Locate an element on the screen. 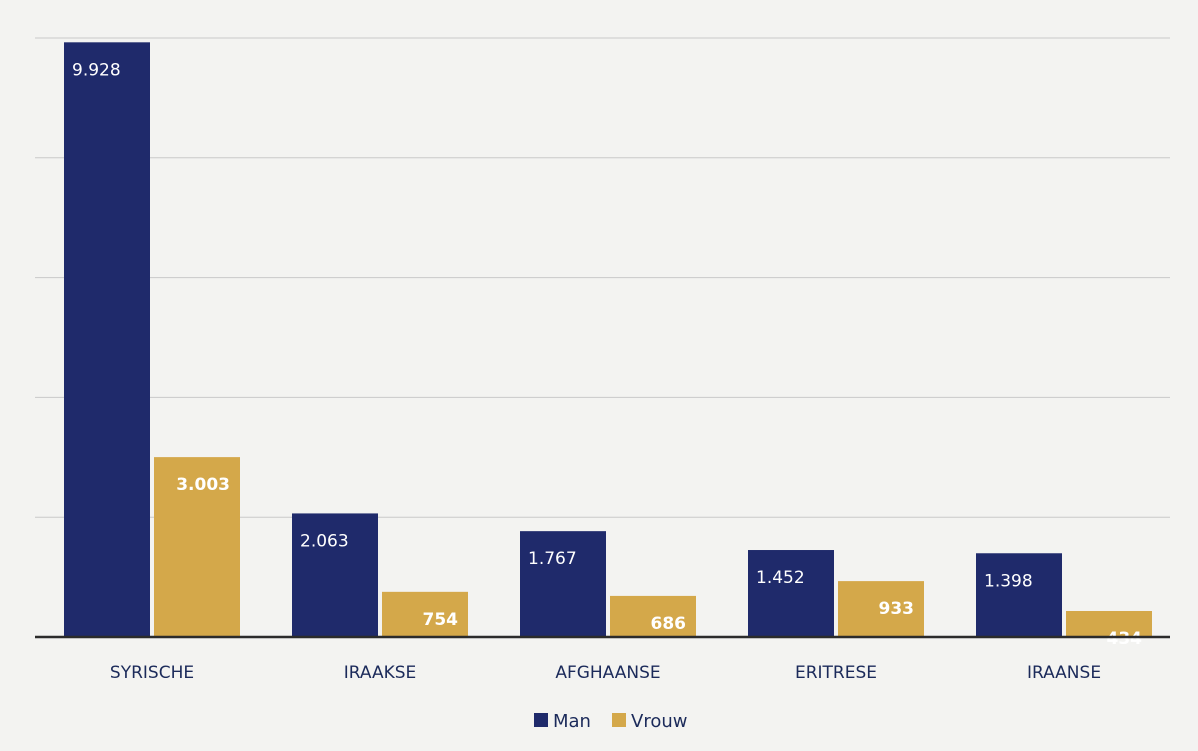 Image resolution: width=1198 pixels, height=751 pixels. bar-man-iraanse is located at coordinates (1019, 595).